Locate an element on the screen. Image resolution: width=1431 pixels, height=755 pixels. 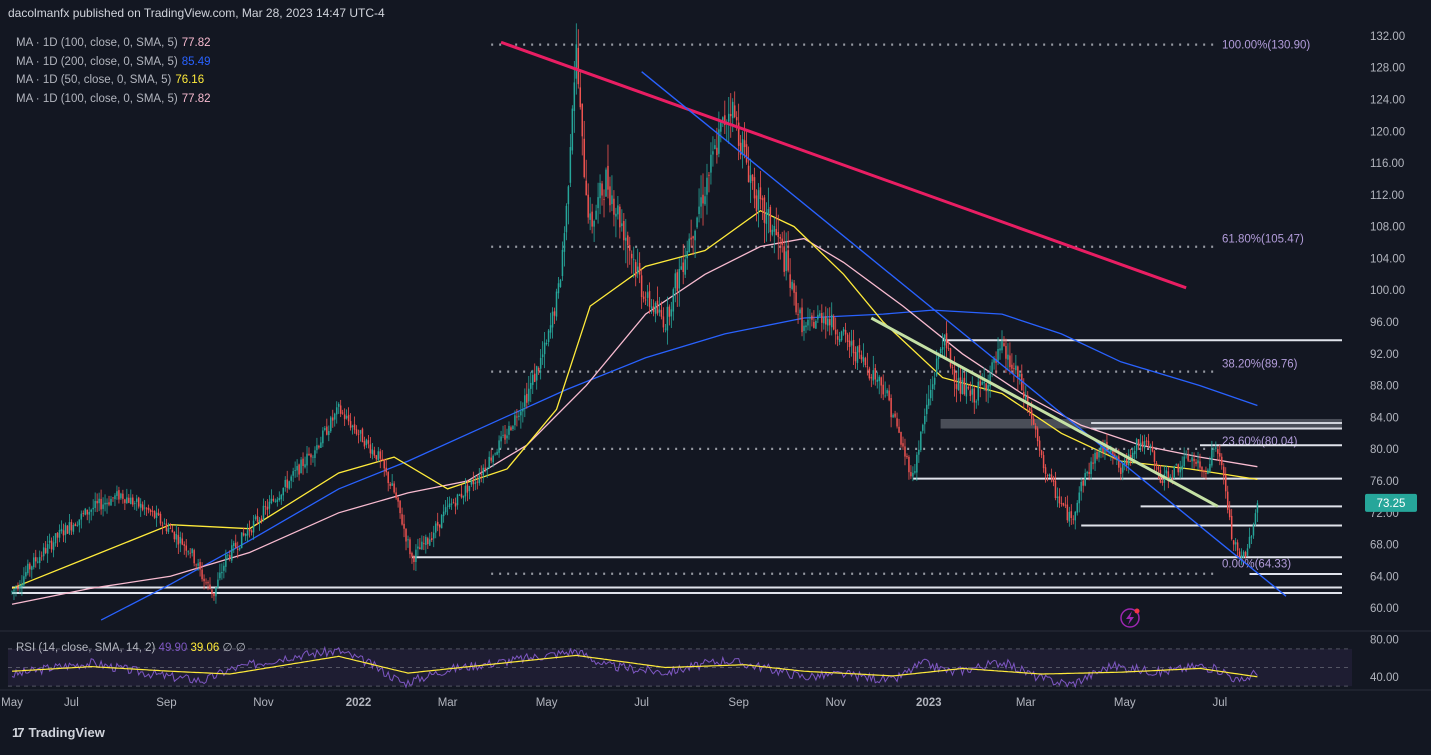
ma-legend-row-3: MA · 1D (50, close, 0, SMA, 5) 76.16 is located at coordinates (113, 80).